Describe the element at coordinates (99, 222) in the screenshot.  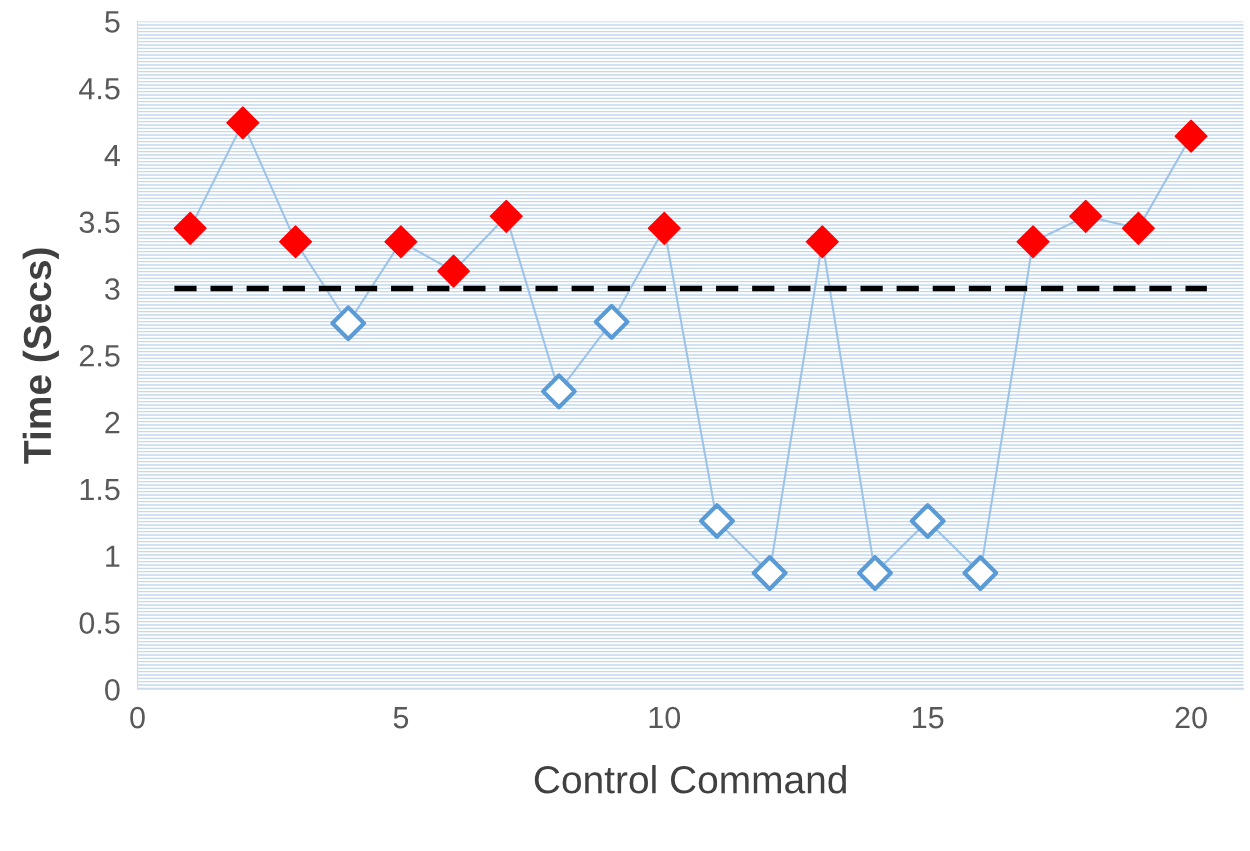
I see `y-tick-label: 3.5` at that location.